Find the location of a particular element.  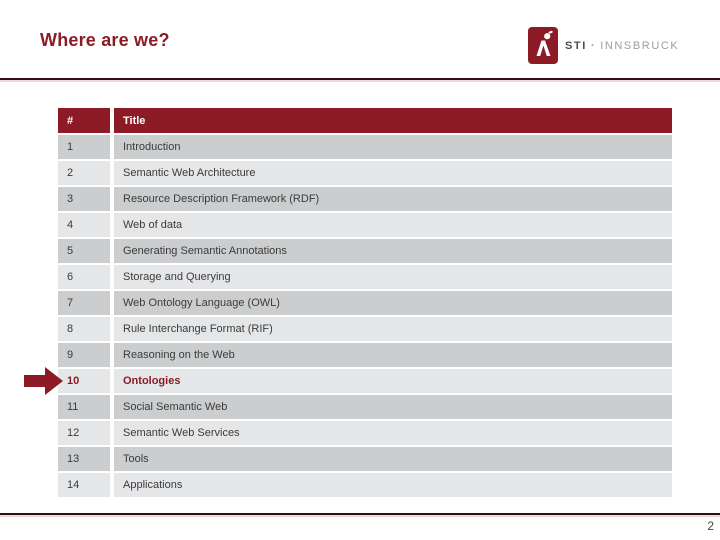

row-title-cell: Introduction is located at coordinates (393, 147).